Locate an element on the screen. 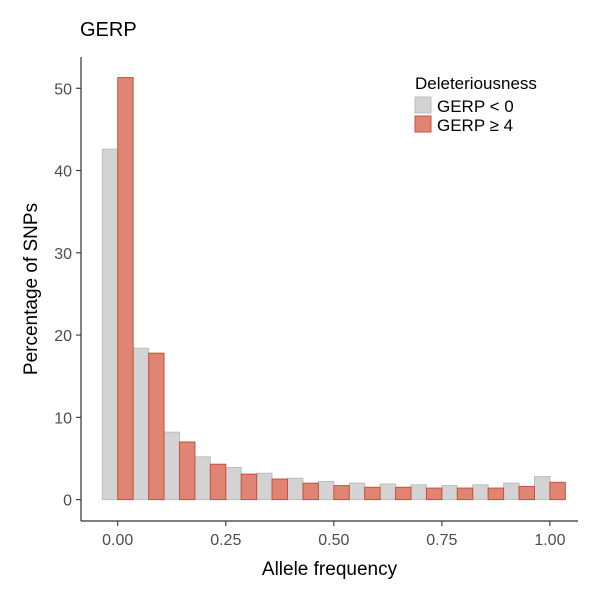 Image resolution: width=600 pixels, height=600 pixels. legend-label-gerp-neg: GERP < 0 is located at coordinates (475, 106).